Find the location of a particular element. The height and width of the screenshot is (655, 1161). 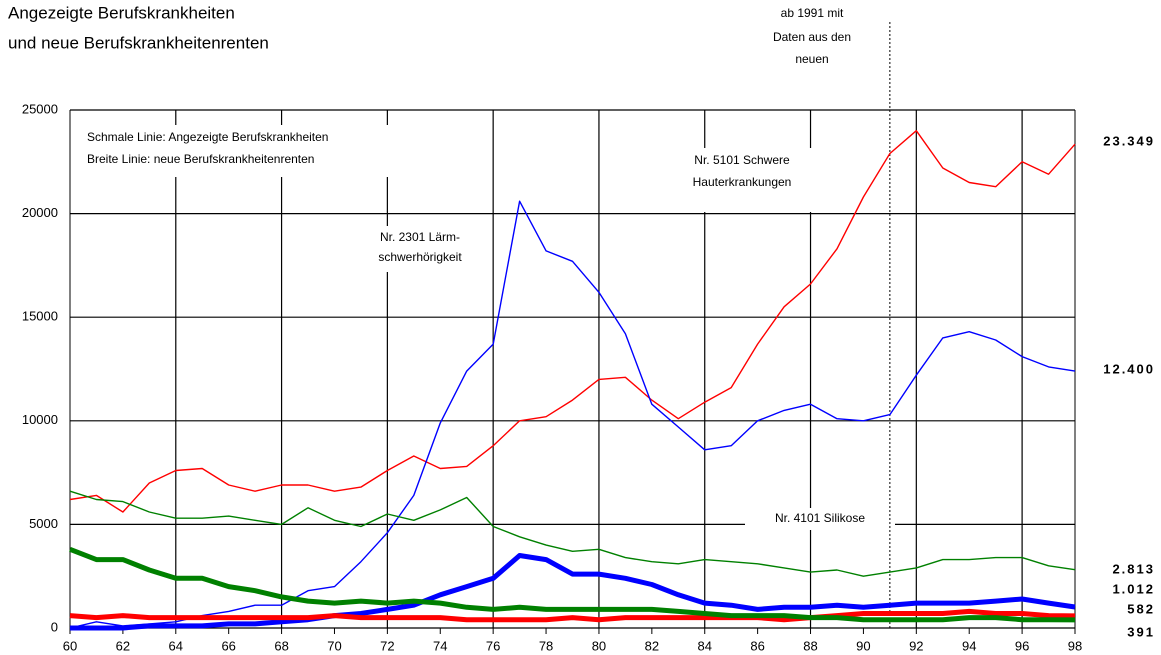

value-label: 12.400 is located at coordinates (1129, 368).